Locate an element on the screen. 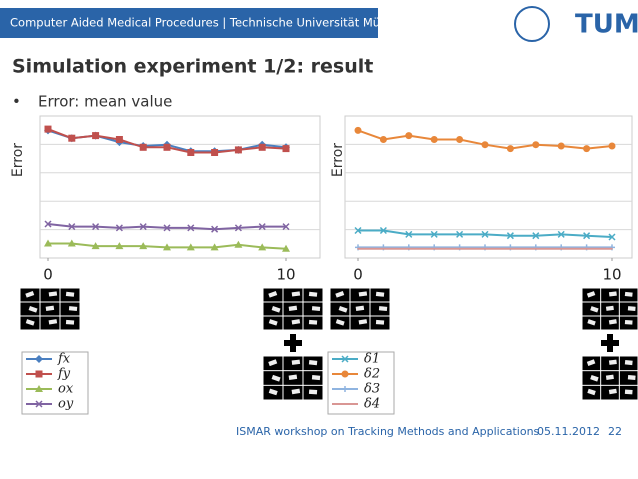 The width and height of the screenshot is (638, 479). camp-logo is located at coordinates (532, 24).